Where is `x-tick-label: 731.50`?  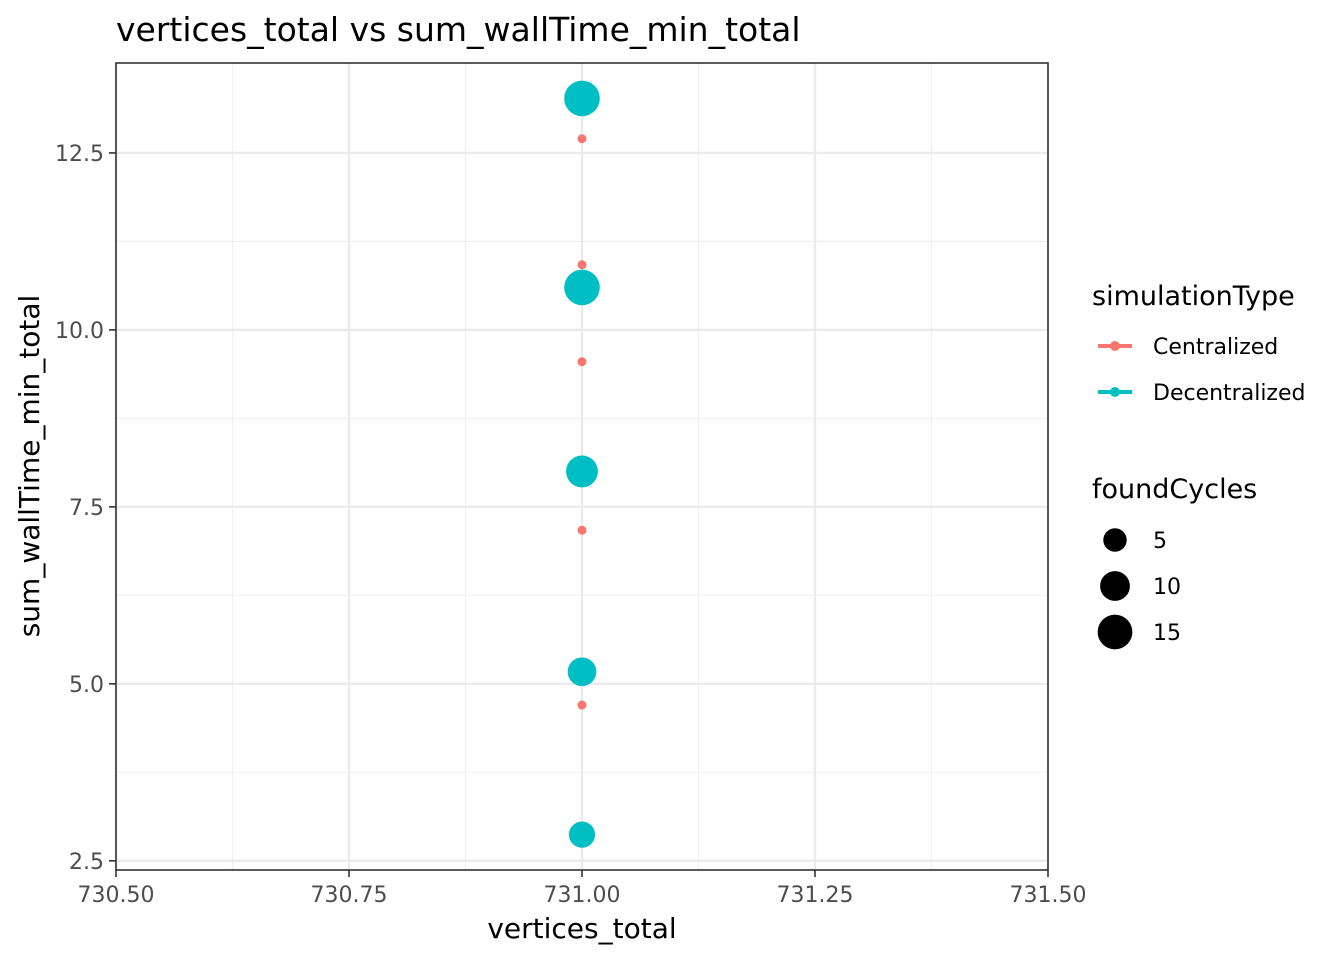 x-tick-label: 731.50 is located at coordinates (1048, 895).